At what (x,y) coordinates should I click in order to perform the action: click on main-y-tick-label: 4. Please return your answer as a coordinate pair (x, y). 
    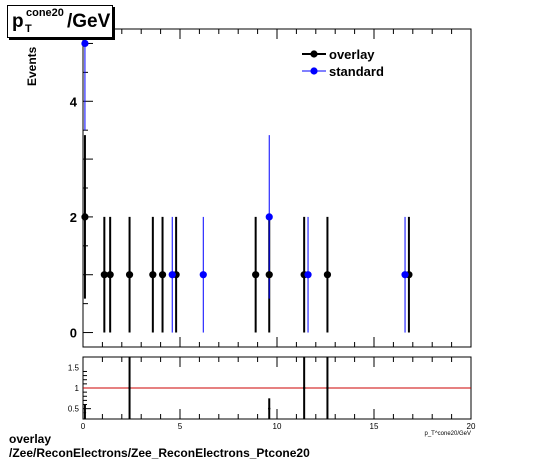
    Looking at the image, I should click on (74, 101).